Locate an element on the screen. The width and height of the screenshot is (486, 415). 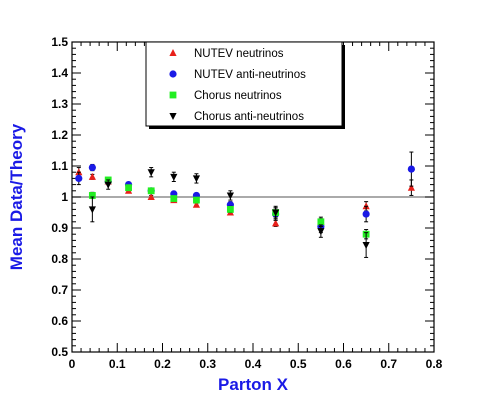
legend-label: Chorus neutrinos is located at coordinates (238, 96).